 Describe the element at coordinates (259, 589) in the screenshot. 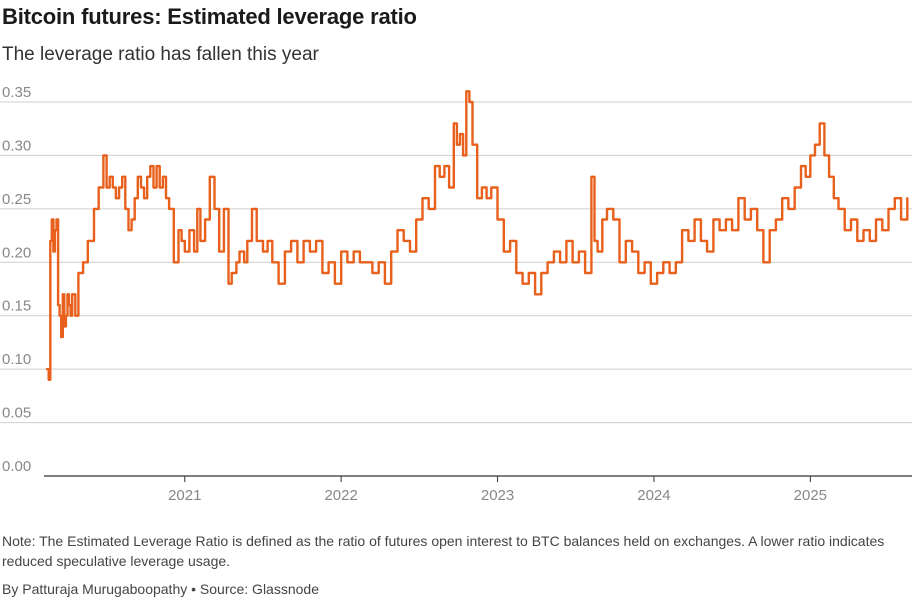

I see `source: Source: Glassnode` at that location.